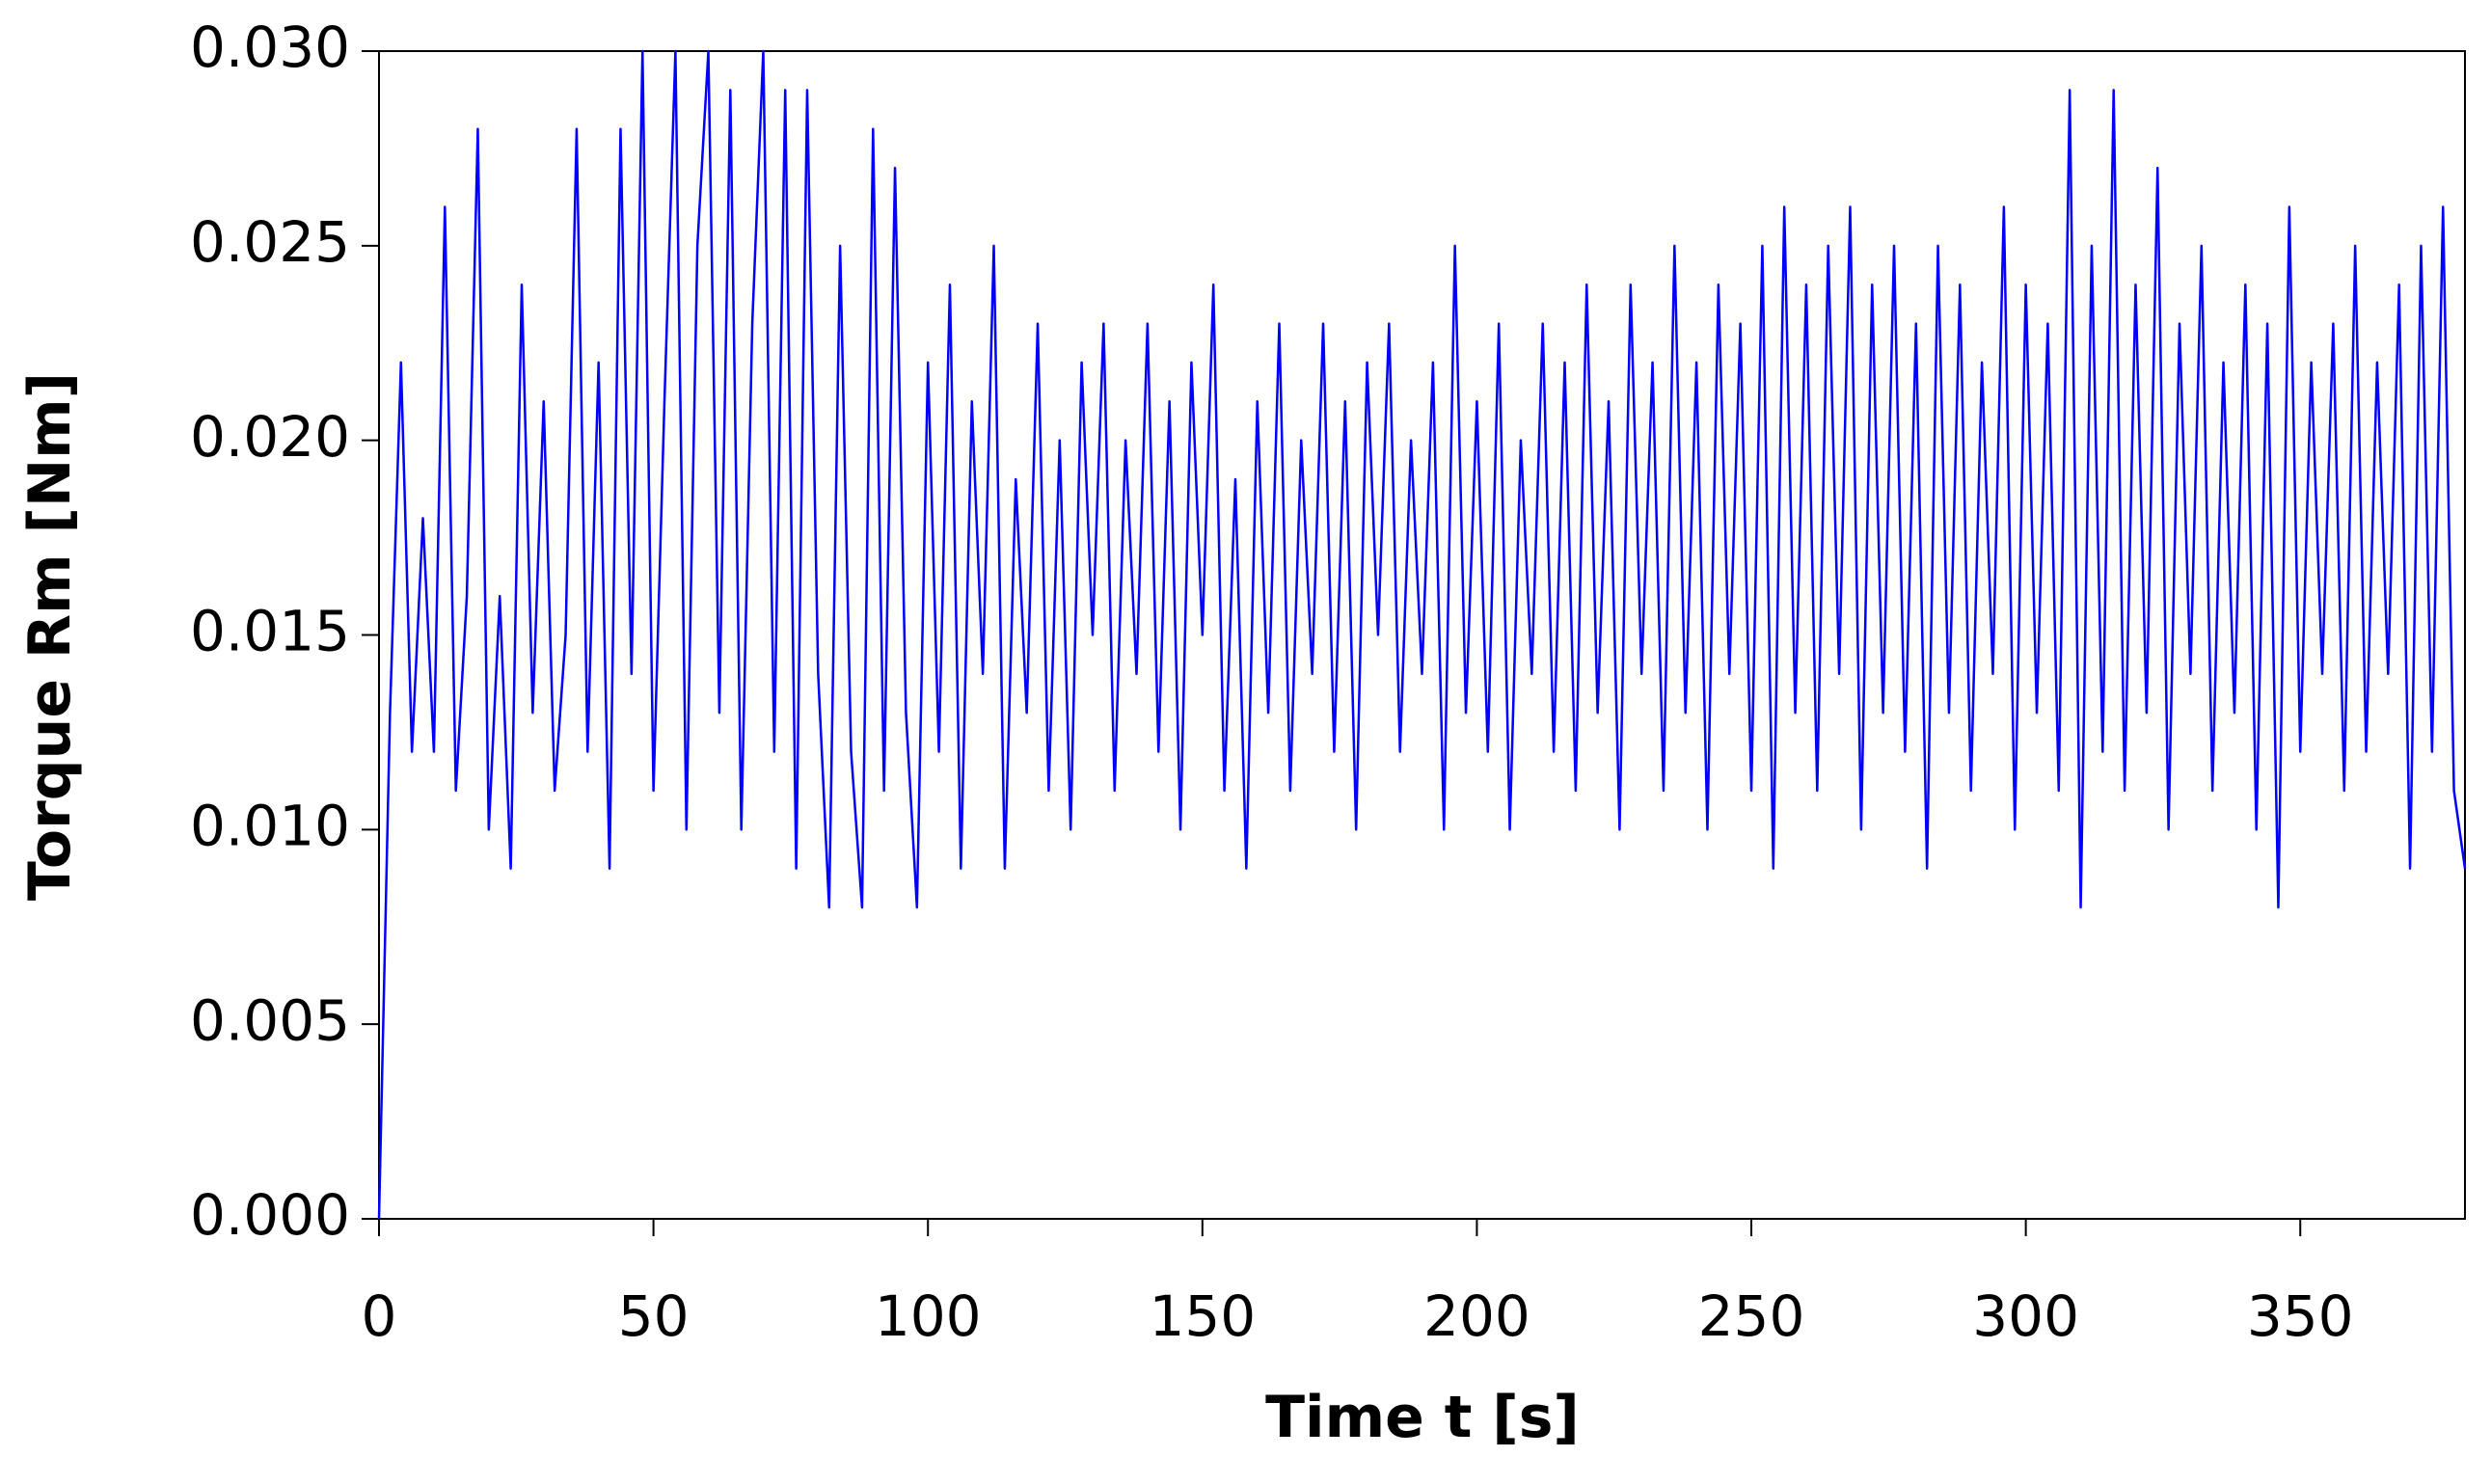  Describe the element at coordinates (270, 47) in the screenshot. I see `y-tick-label: 0.030` at that location.